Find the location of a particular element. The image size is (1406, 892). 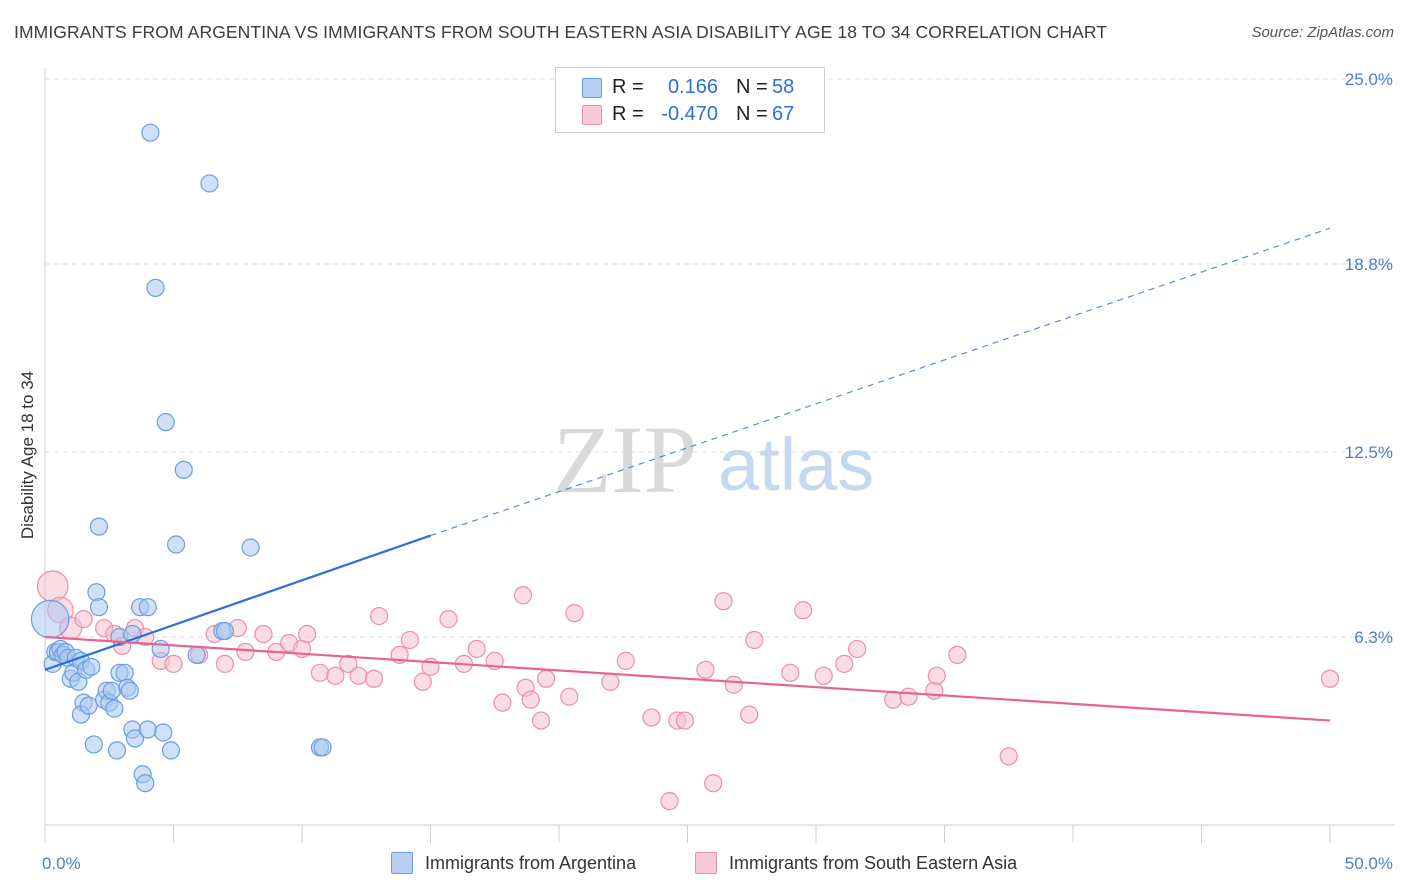

y-tick-label: 18.8% is located at coordinates (1369, 264).